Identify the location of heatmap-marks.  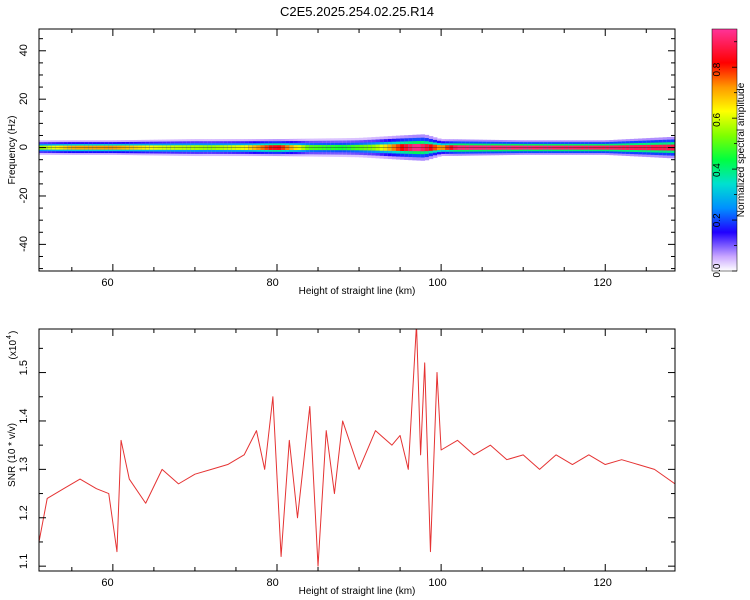
(357, 147).